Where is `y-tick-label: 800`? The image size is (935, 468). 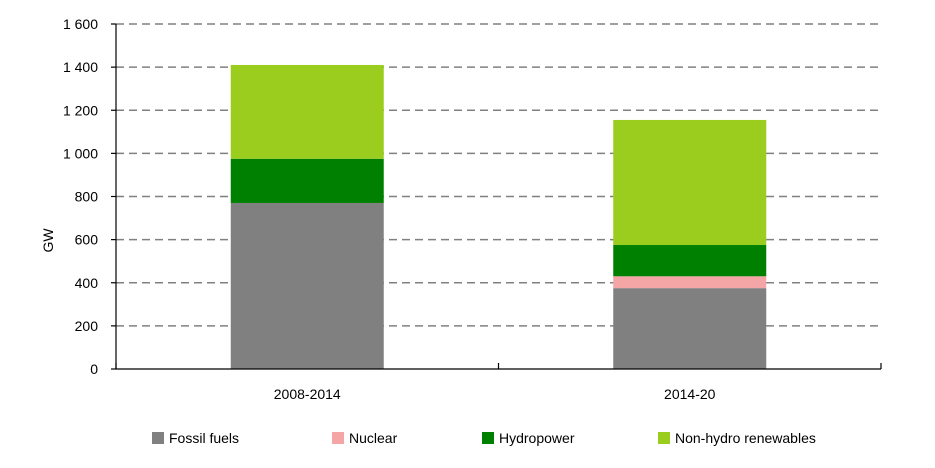 y-tick-label: 800 is located at coordinates (87, 197).